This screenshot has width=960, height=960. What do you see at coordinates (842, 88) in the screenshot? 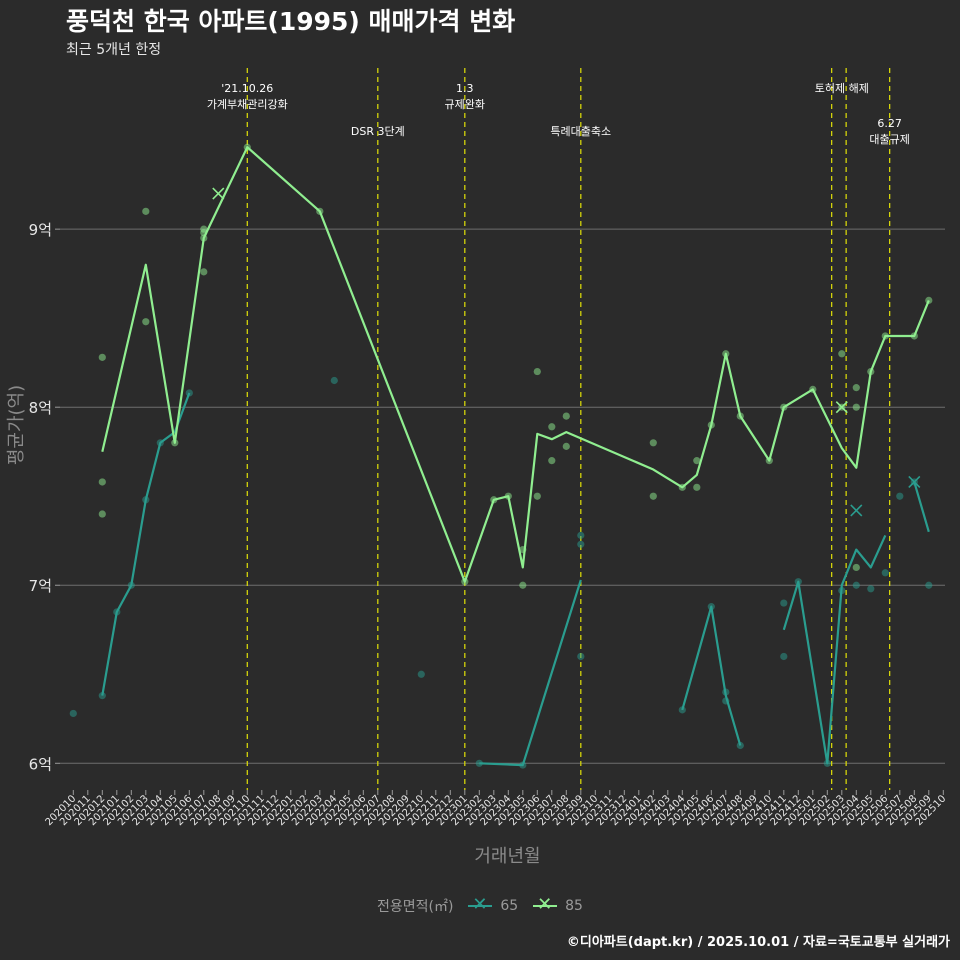
I see `event-label: 토허제 해제` at bounding box center [842, 88].